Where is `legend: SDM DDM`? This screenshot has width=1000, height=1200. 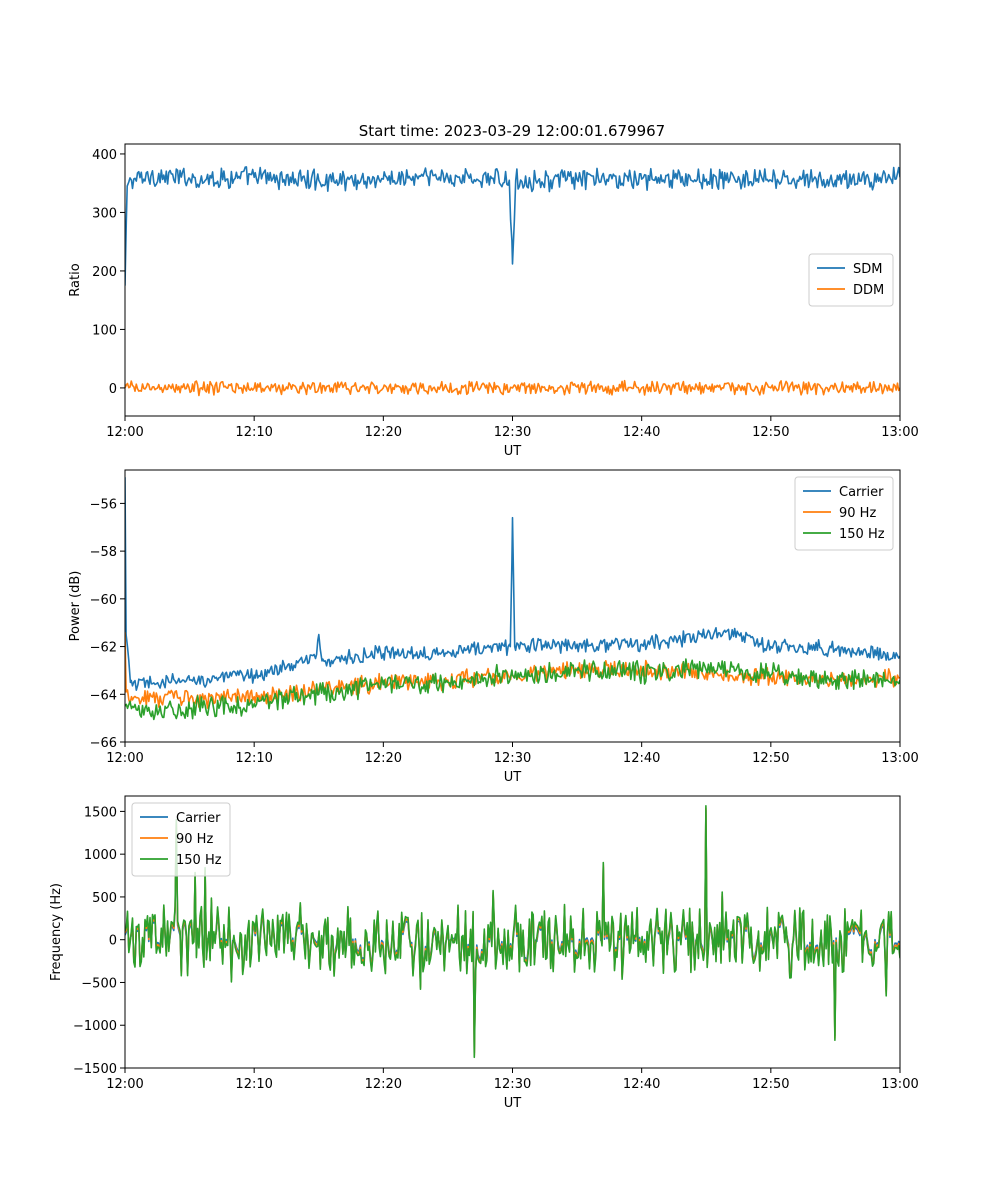
legend: SDM DDM is located at coordinates (851, 280).